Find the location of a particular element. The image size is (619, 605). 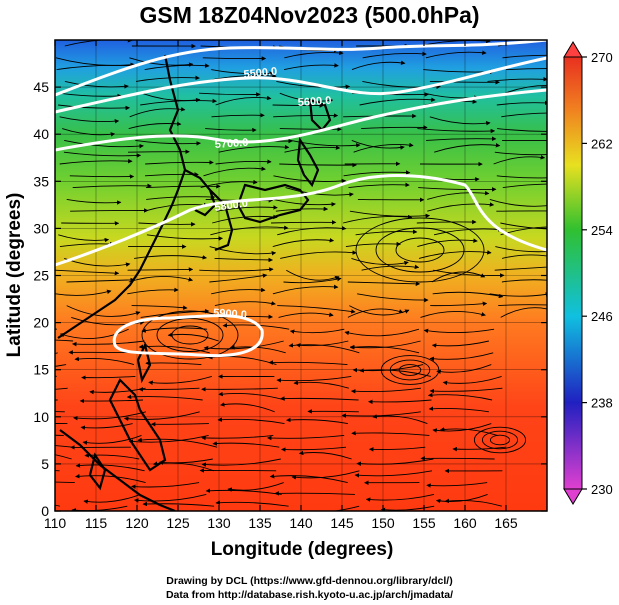

colorbar-tick-label: 254 is located at coordinates (602, 230).